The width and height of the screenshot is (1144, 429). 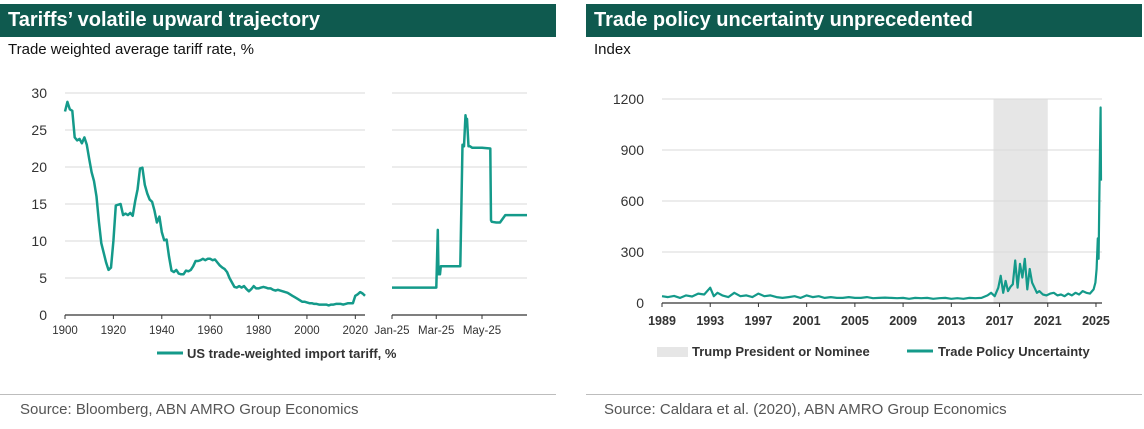 I want to click on y-tick-label: 1200, so click(x=628, y=99).